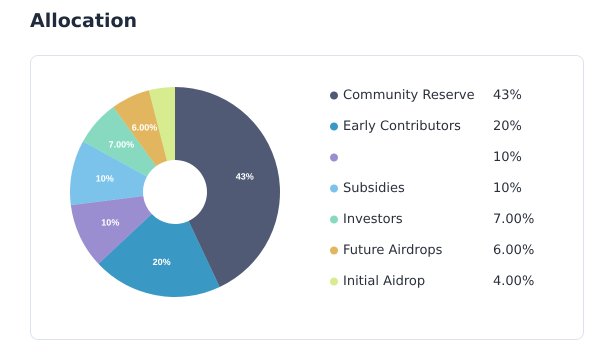  Describe the element at coordinates (373, 219) in the screenshot. I see `legend-label: Investors` at that location.